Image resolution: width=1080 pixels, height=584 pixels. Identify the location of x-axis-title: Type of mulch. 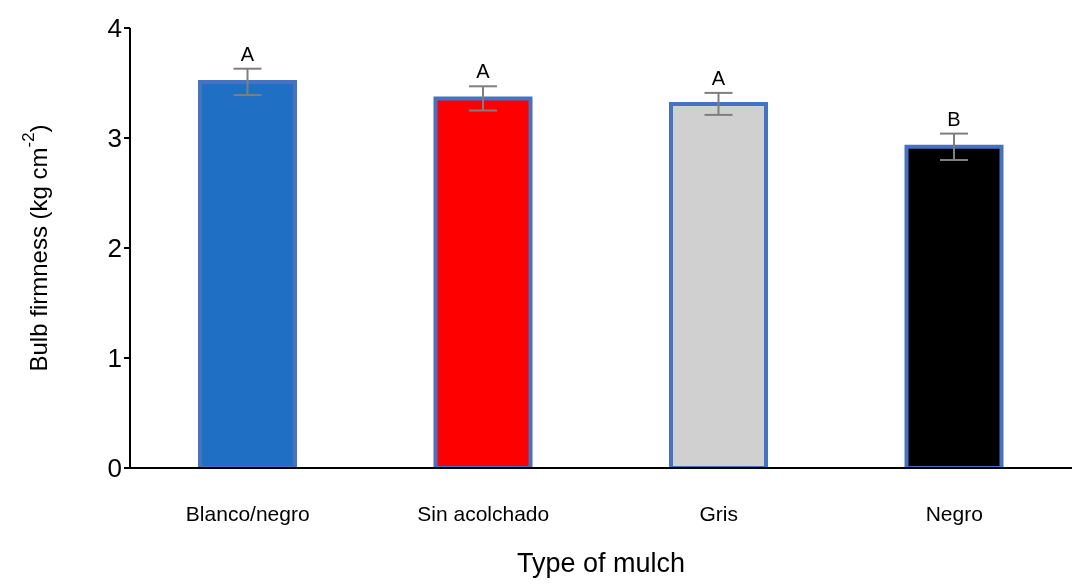
(601, 563).